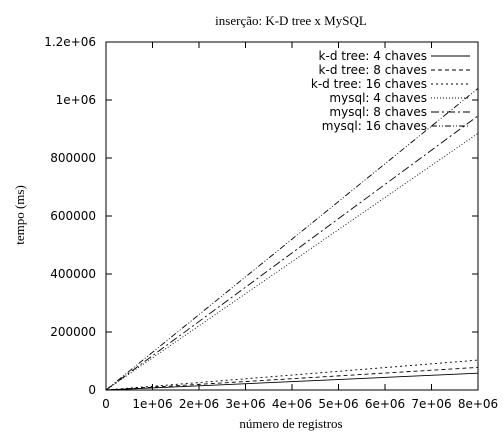 The image size is (504, 432). Describe the element at coordinates (478, 404) in the screenshot. I see `x-tick-label: 8e+06` at that location.